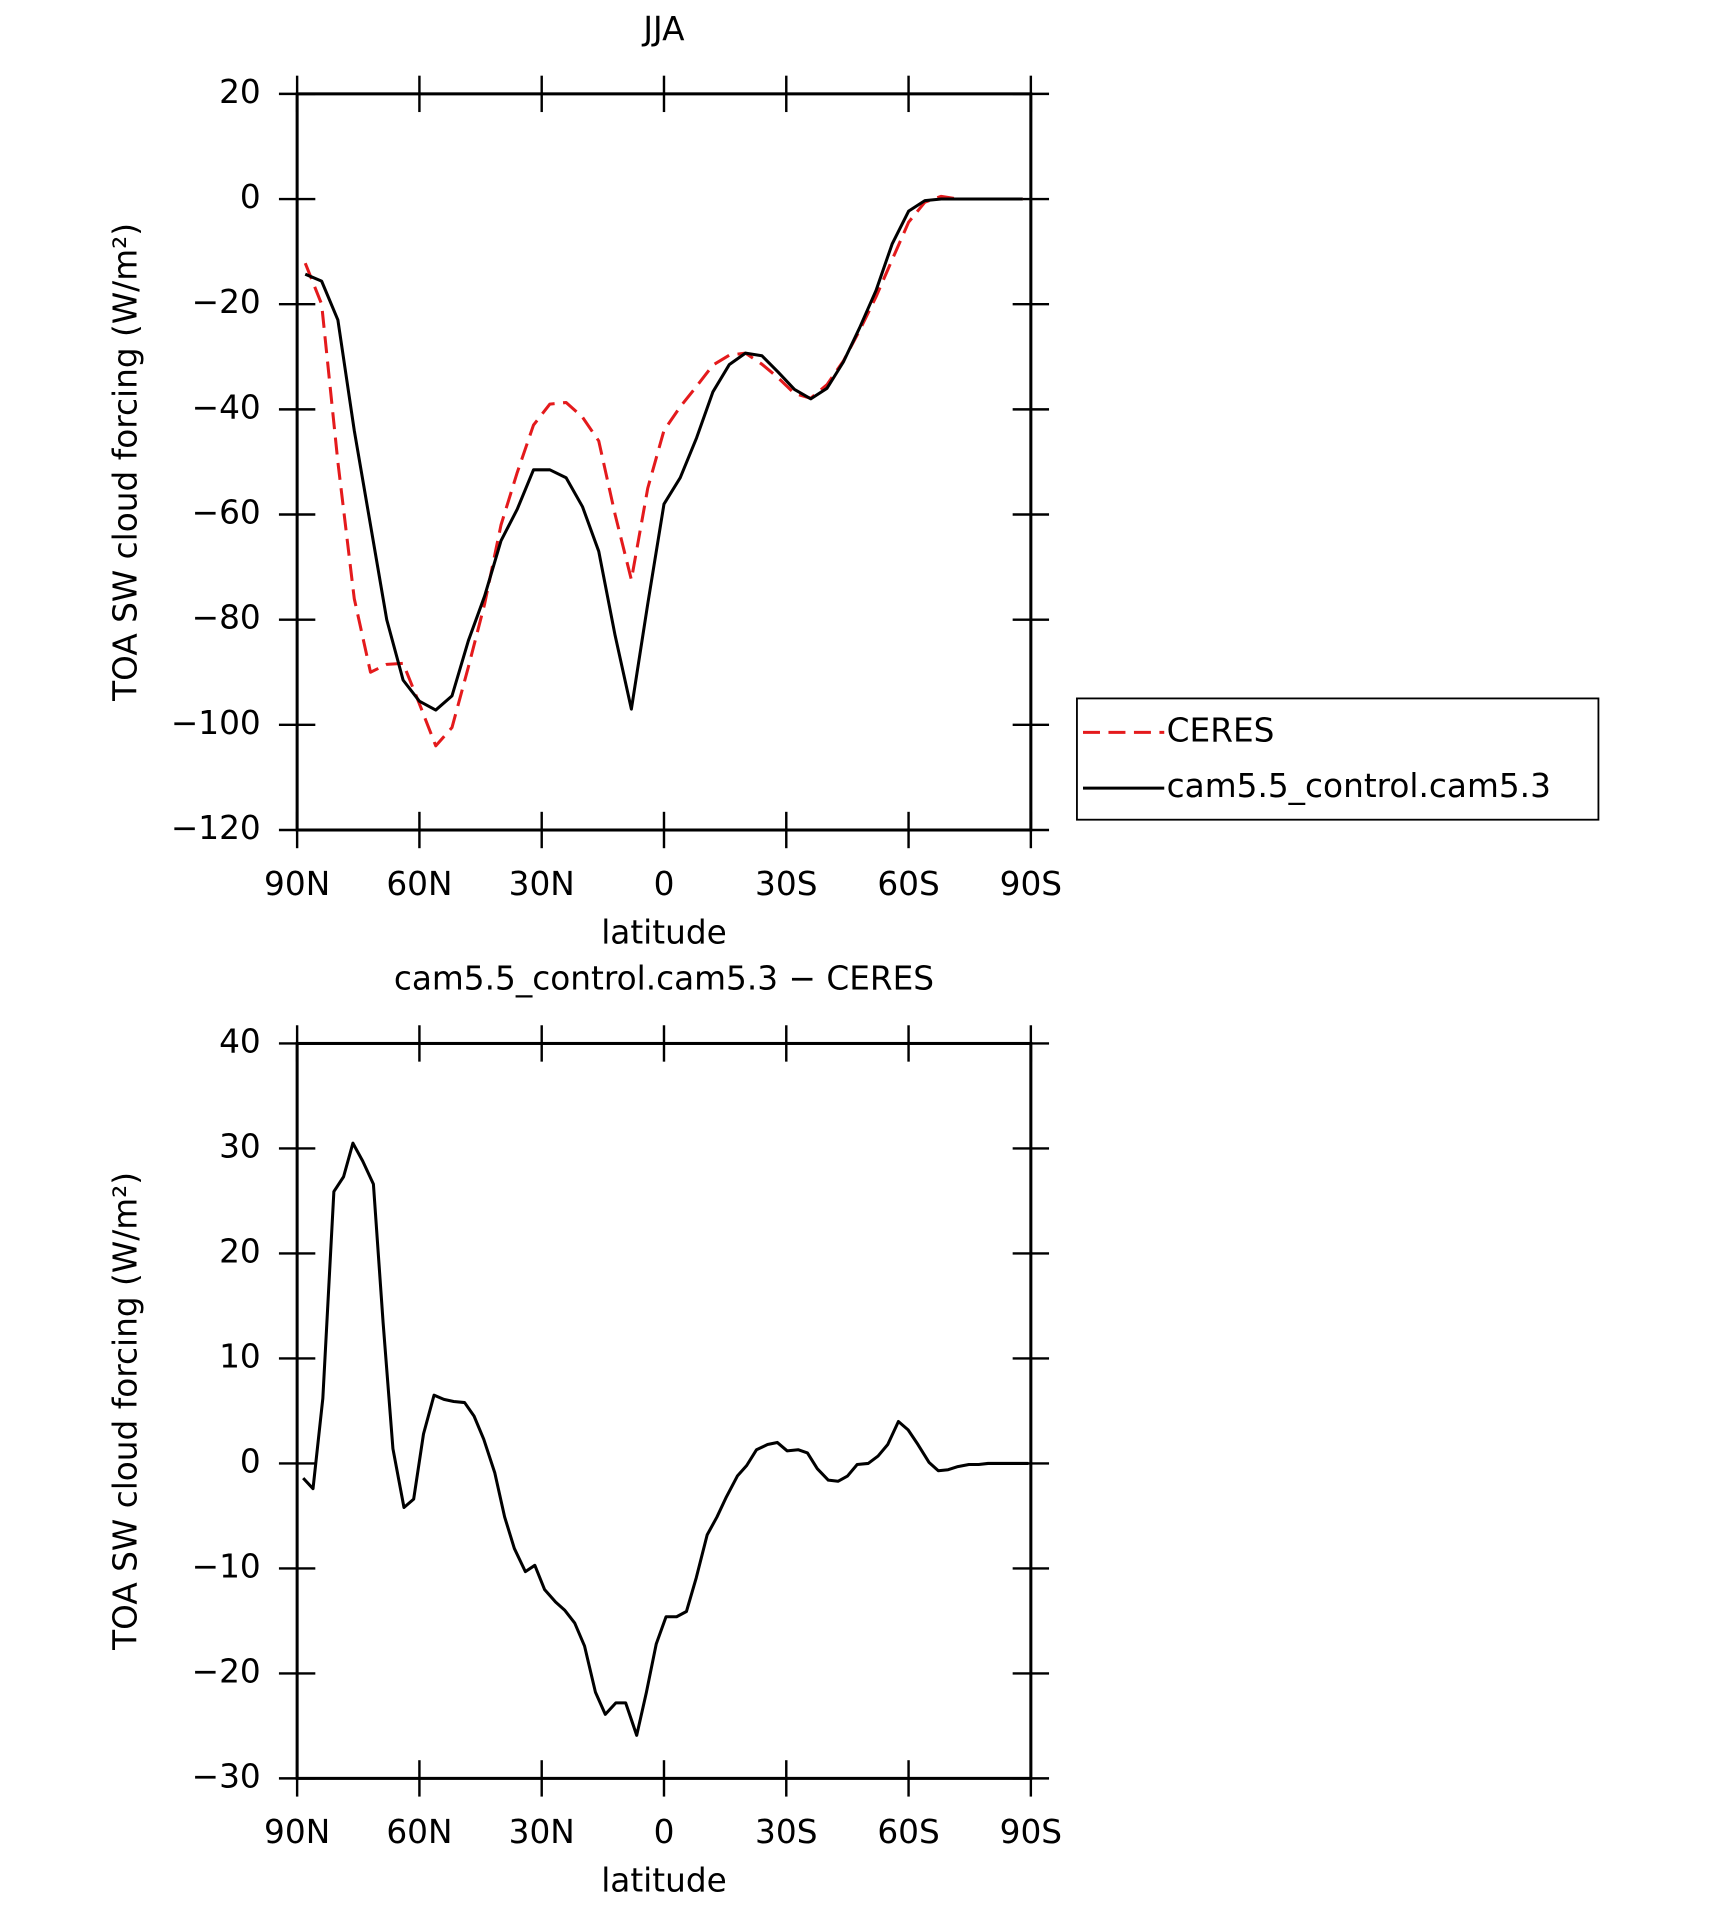 Image resolution: width=1710 pixels, height=1905 pixels. I want to click on y-tick-label: 30, so click(240, 1146).